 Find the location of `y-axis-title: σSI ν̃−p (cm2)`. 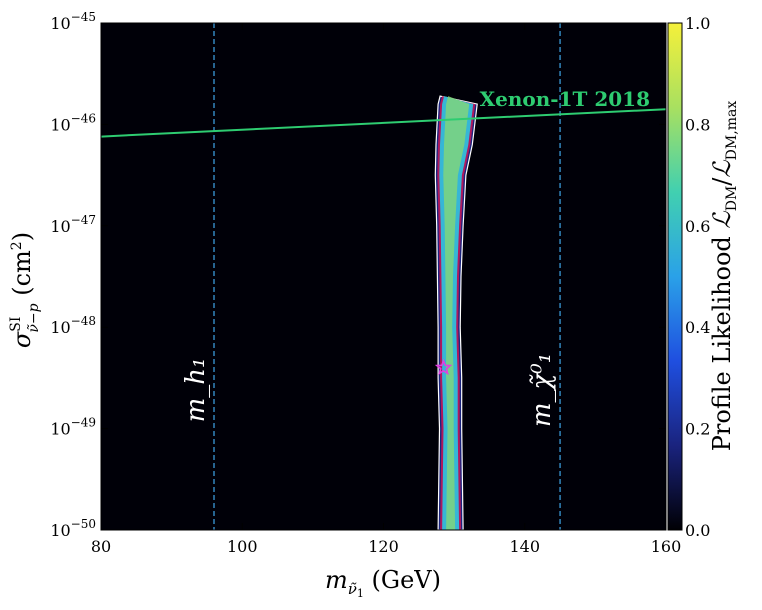

y-axis-title: σSI ν̃−p (cm2) is located at coordinates (25, 290).